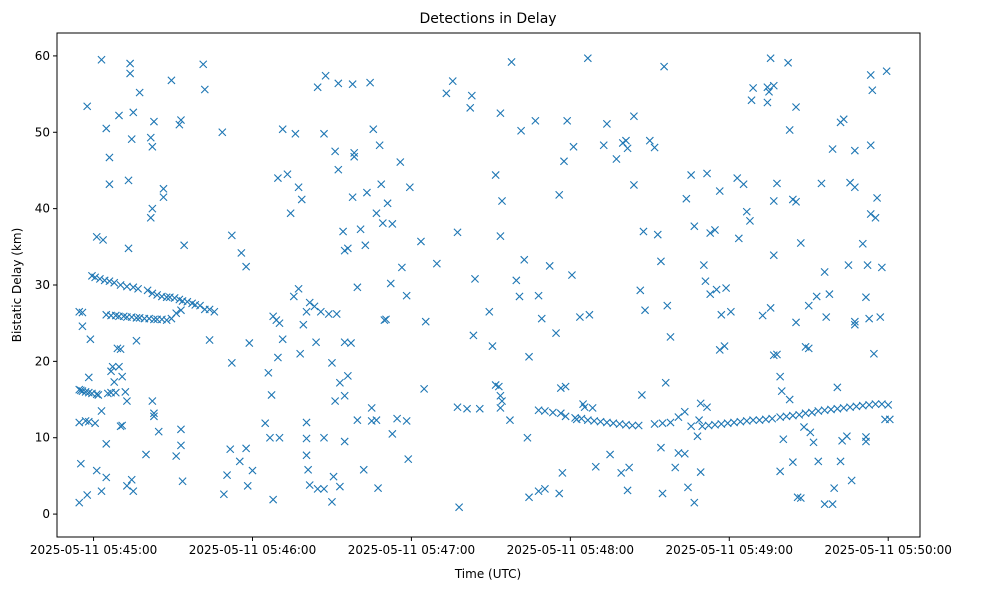 This screenshot has width=988, height=594. I want to click on y-tick-label: 20, so click(42, 361).